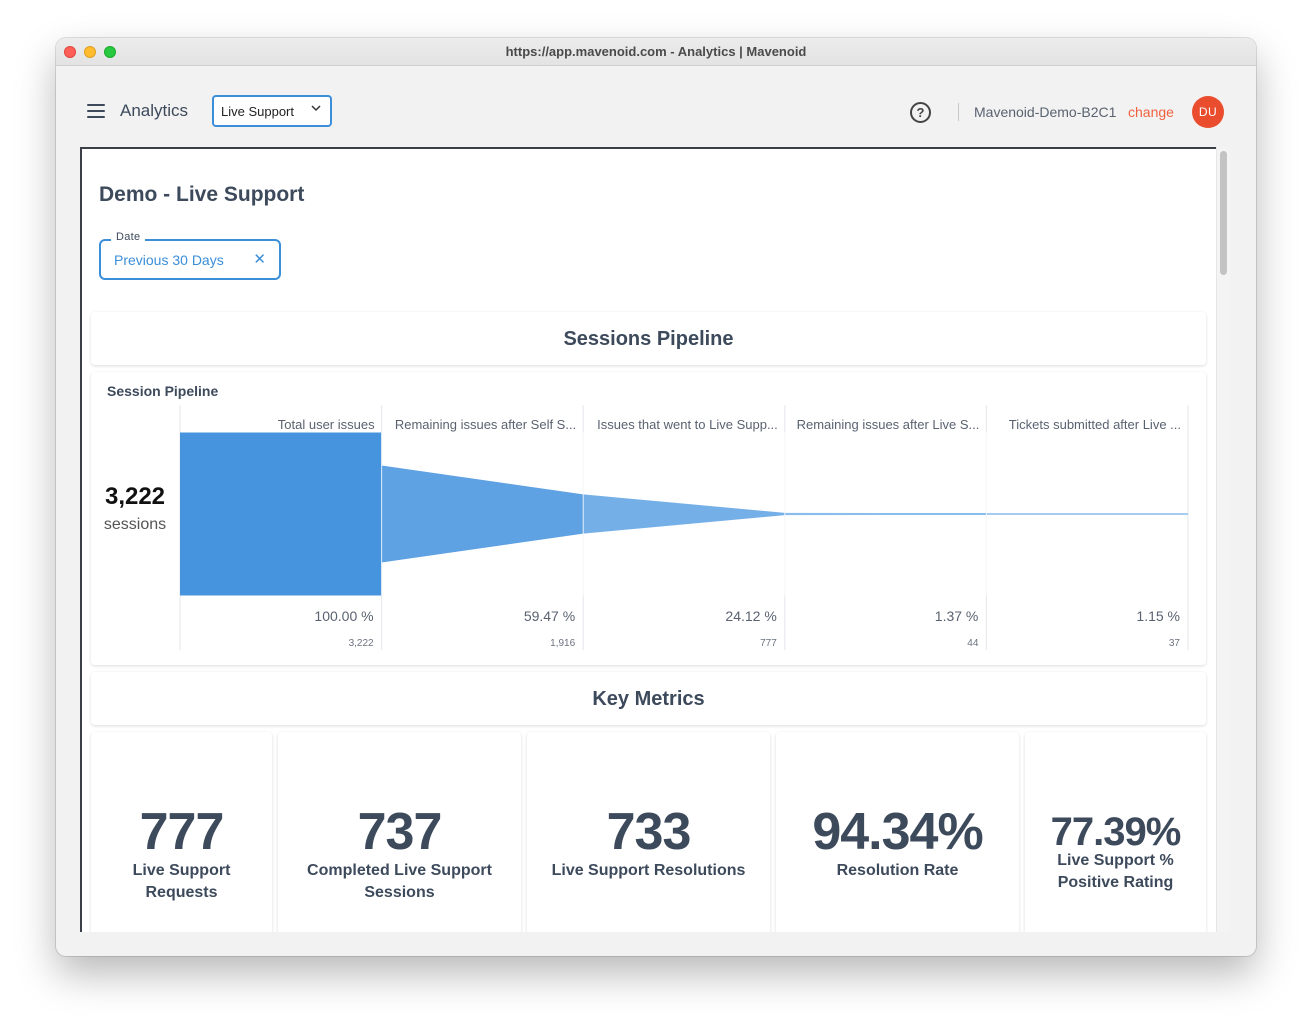 The width and height of the screenshot is (1312, 1031). What do you see at coordinates (562, 643) in the screenshot?
I see `funnel-stage-count: 1,916` at bounding box center [562, 643].